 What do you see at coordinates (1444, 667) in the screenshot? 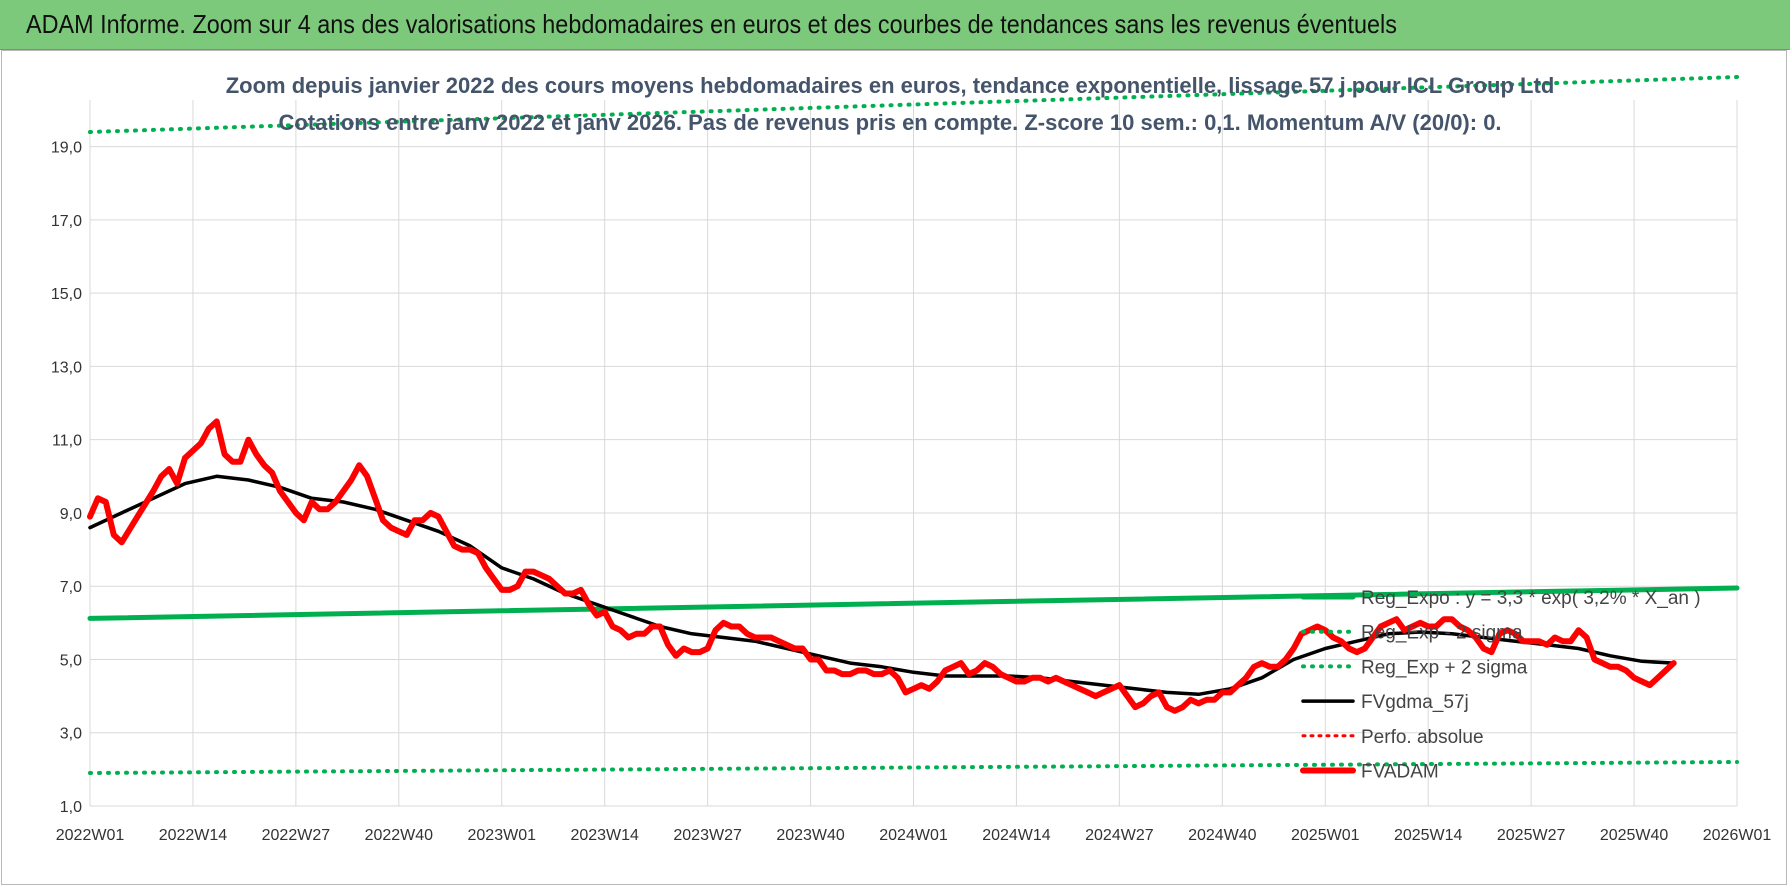
I see `legend-label: Reg_Exp + 2 sigma` at bounding box center [1444, 667].